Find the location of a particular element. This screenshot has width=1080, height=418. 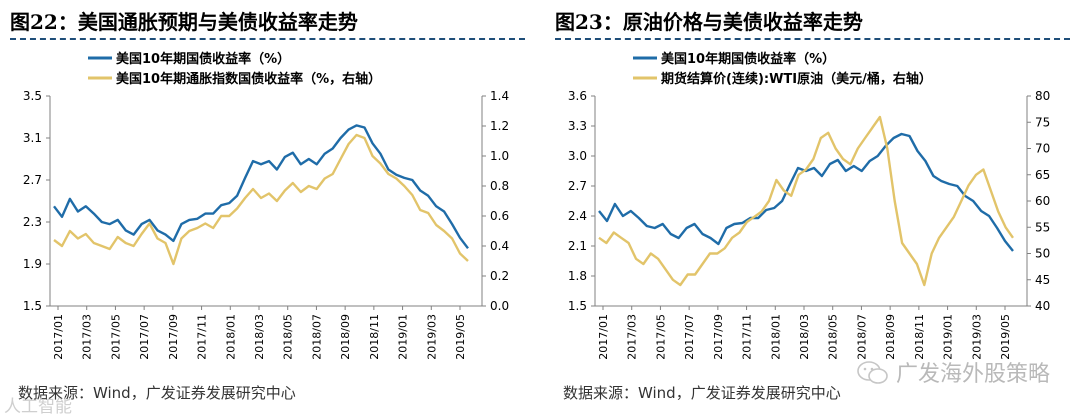

left-x-tick-label: 2017/03 is located at coordinates (87, 337).